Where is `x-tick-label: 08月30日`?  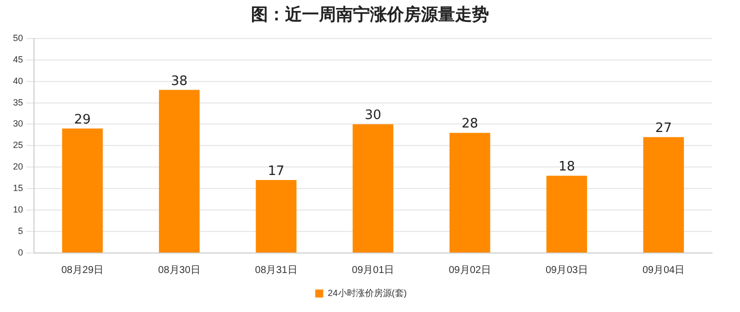 x-tick-label: 08月30日 is located at coordinates (179, 270).